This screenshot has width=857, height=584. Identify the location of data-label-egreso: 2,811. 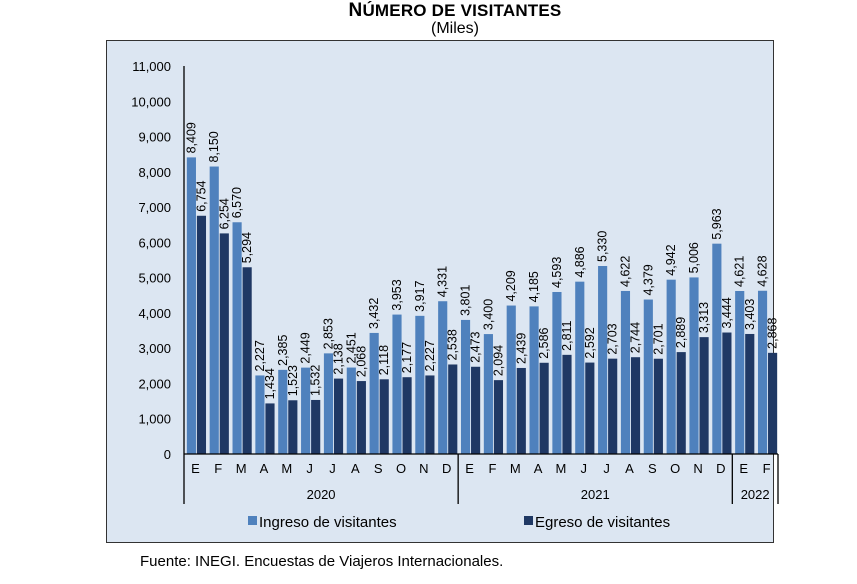
(567, 335).